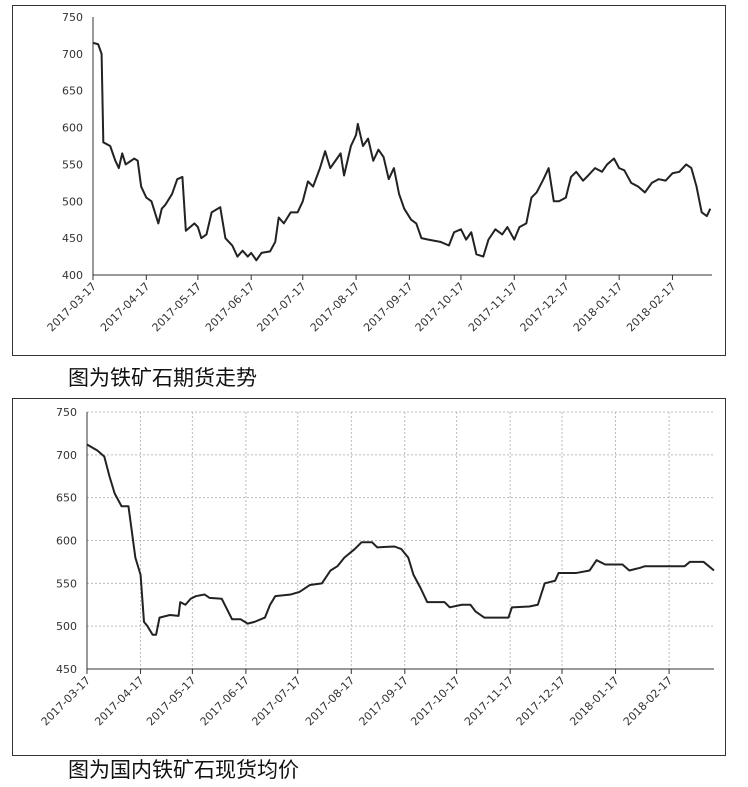 This screenshot has height=787, width=748. I want to click on y-tick-label: 400, so click(72, 275).